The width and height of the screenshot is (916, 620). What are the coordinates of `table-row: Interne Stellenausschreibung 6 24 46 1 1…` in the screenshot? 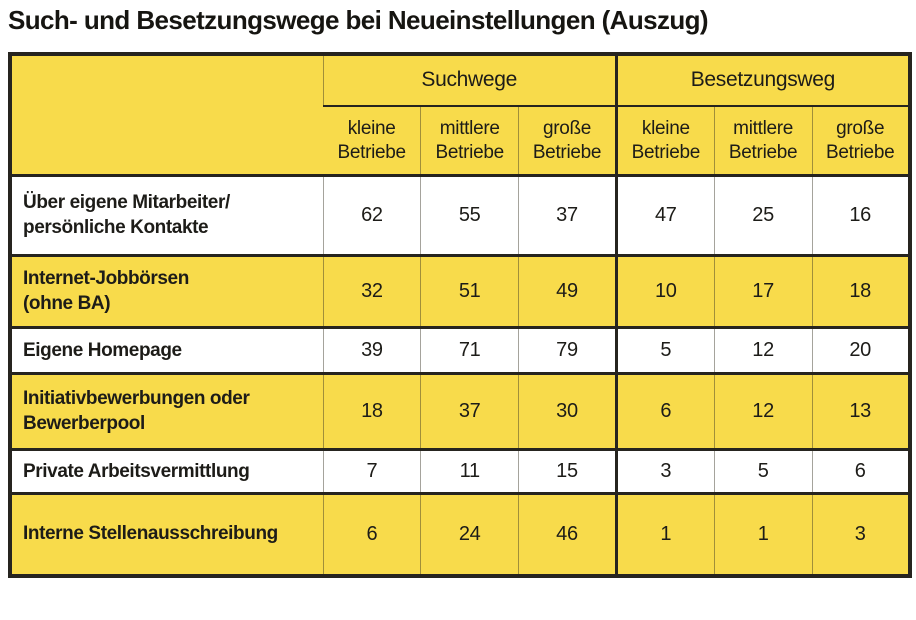 It's located at (460, 534).